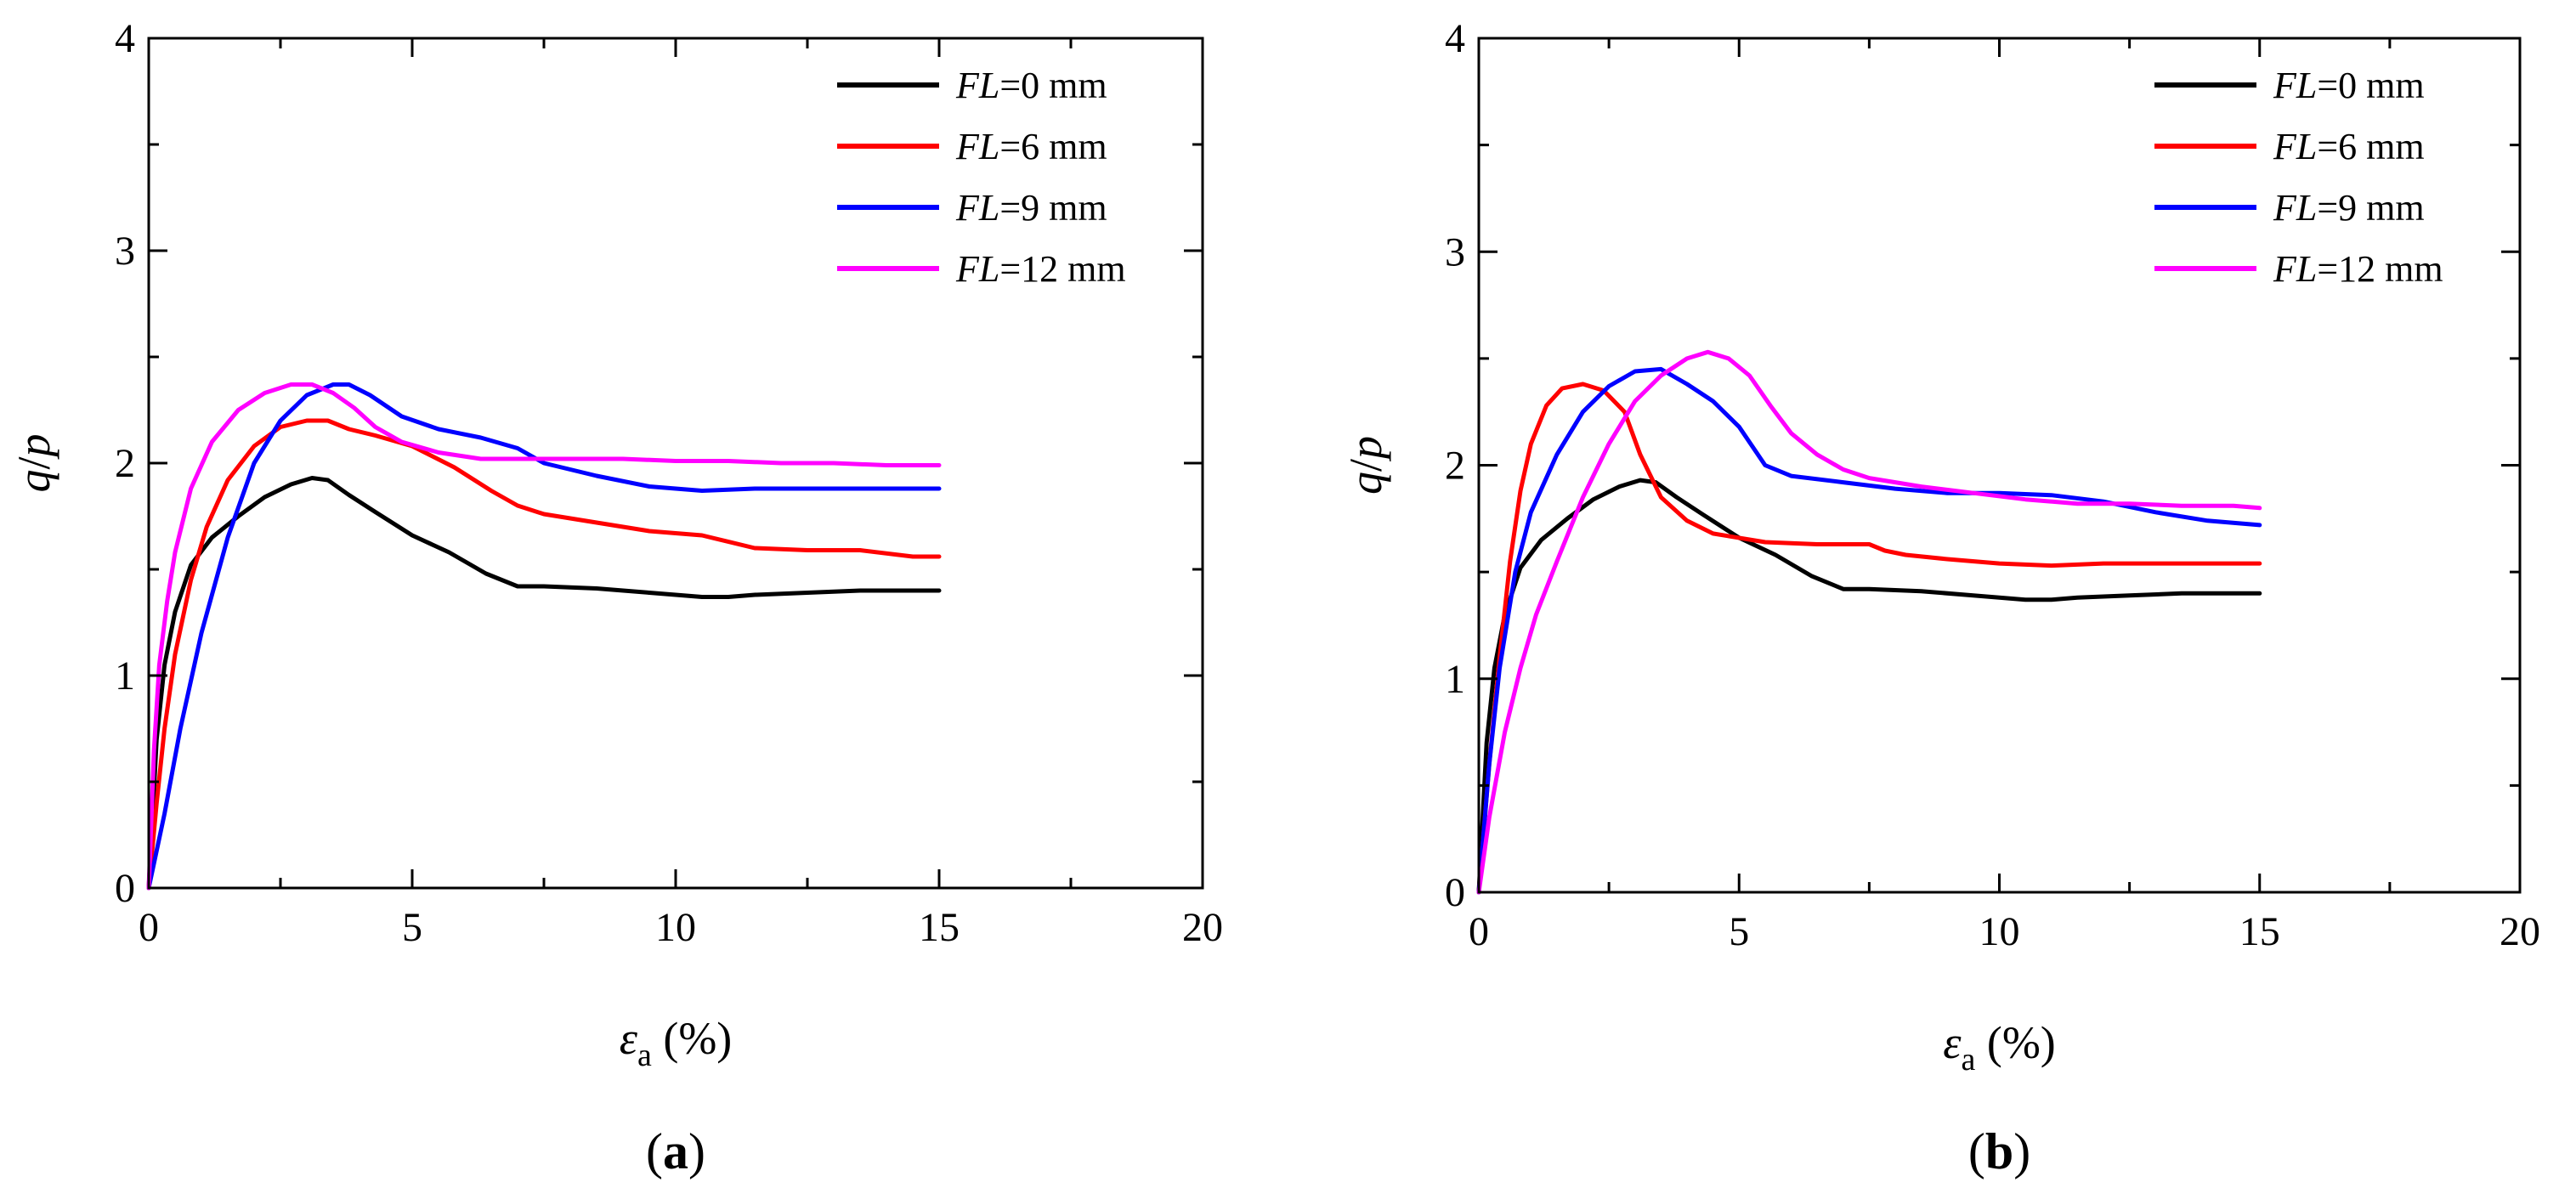 This screenshot has width=2576, height=1199. I want to click on panel-label: (b), so click(1999, 1151).